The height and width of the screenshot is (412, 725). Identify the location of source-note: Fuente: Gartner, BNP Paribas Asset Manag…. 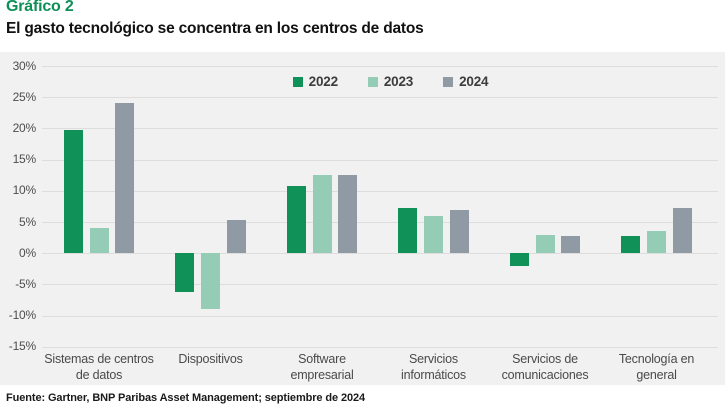
(186, 398).